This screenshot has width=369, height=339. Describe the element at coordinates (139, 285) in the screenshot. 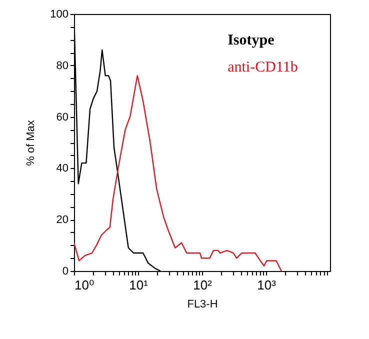

I see `x-tick-label: 10¹` at that location.